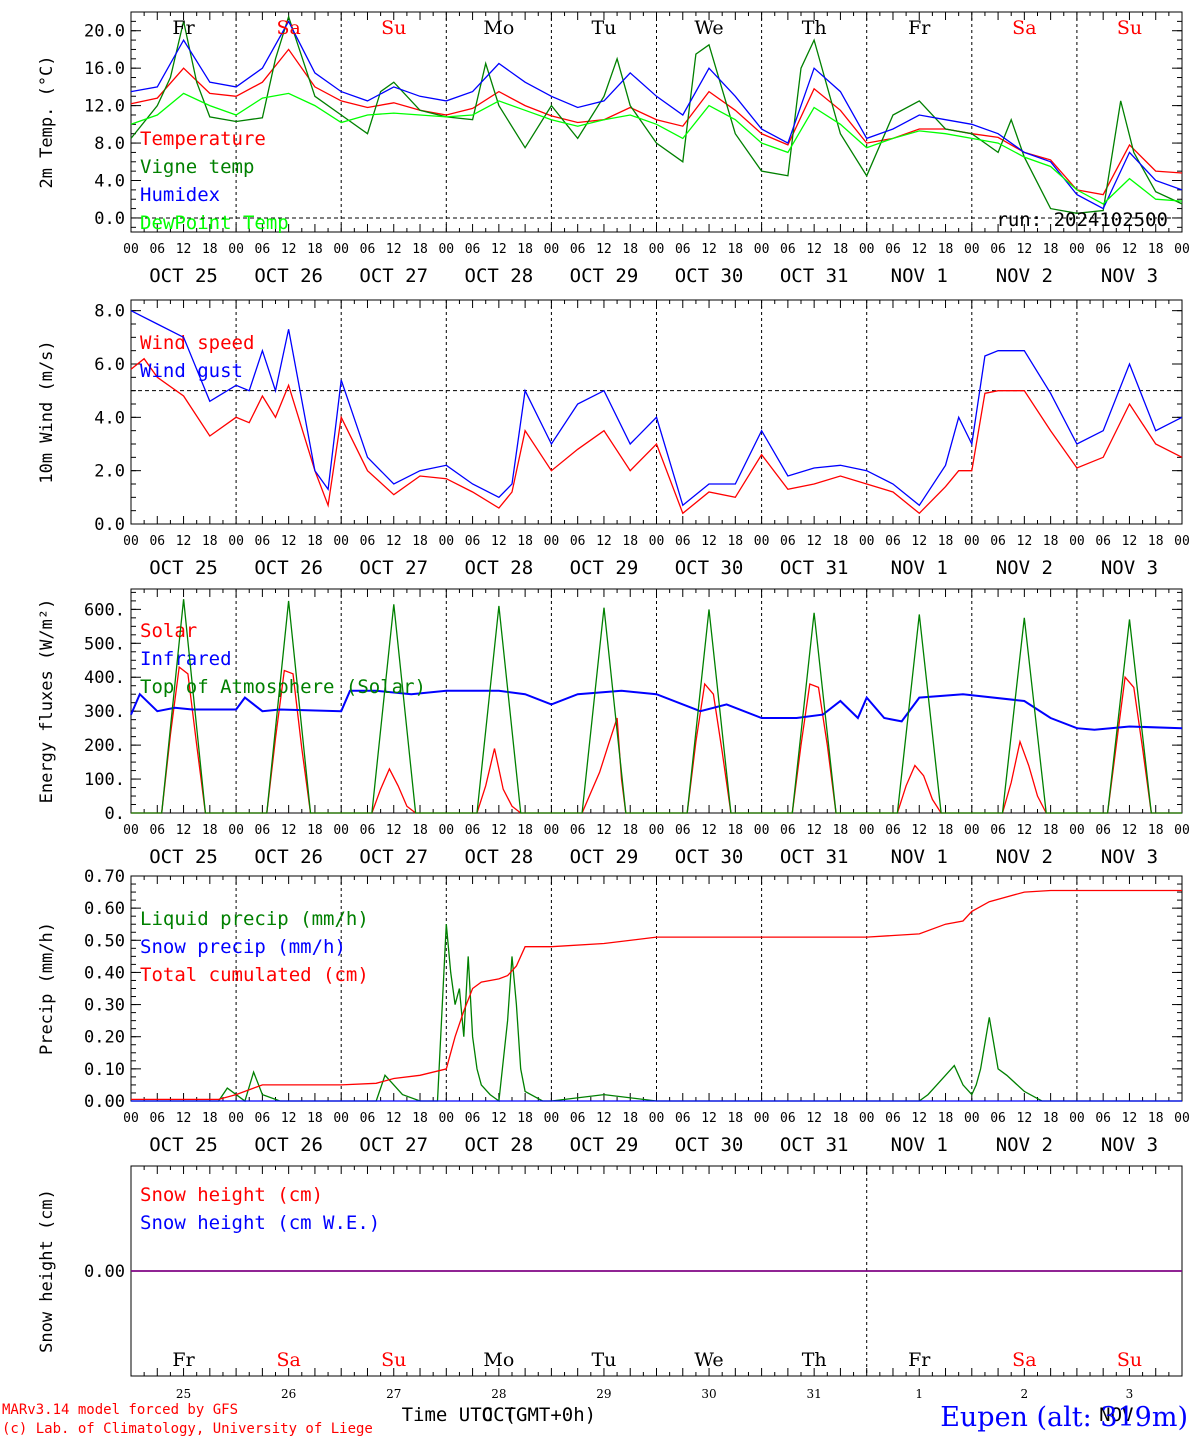 This screenshot has width=1194, height=1440. I want to click on weekday-label: Tu, so click(603, 1360).